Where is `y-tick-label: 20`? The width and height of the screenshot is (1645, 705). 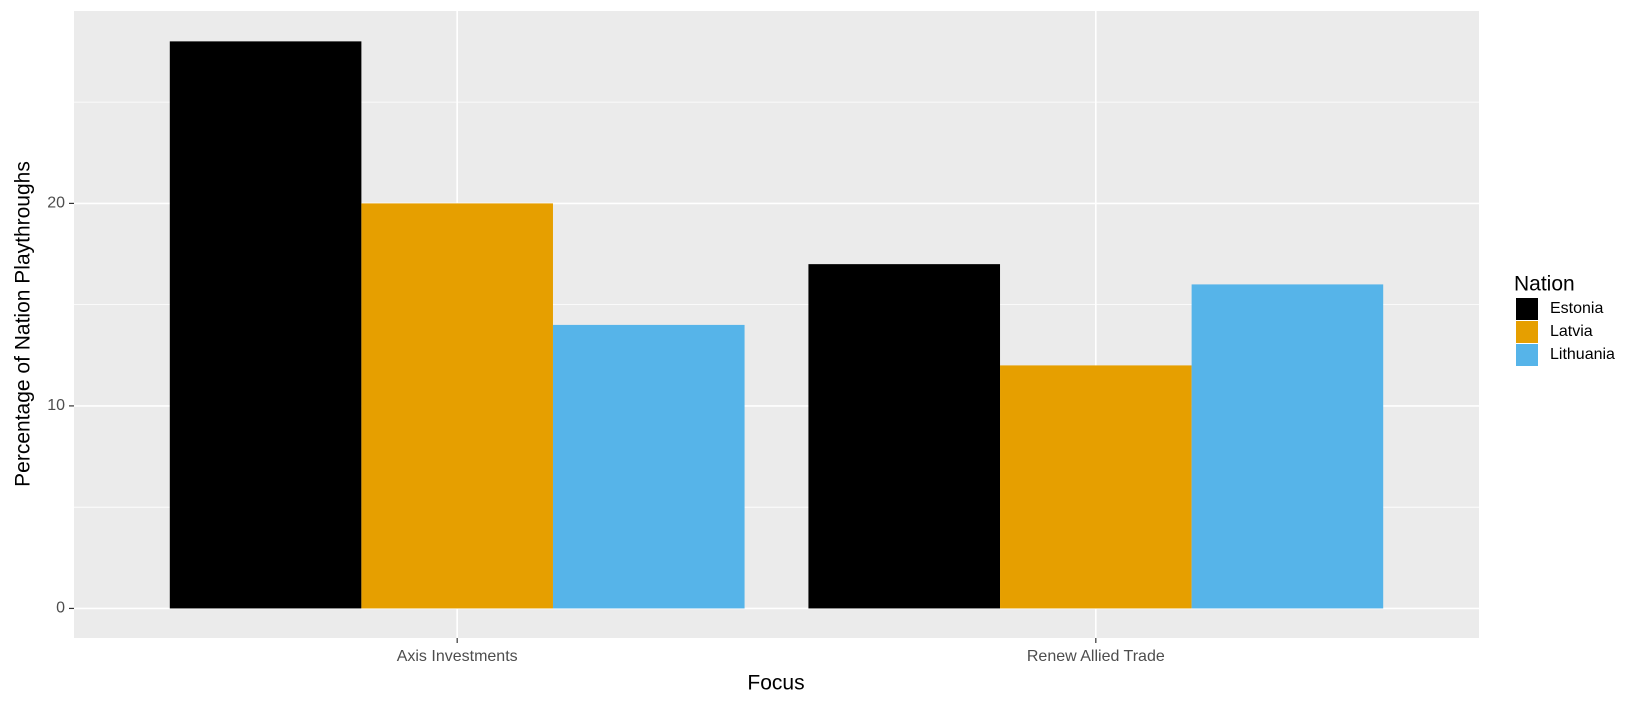
y-tick-label: 20 is located at coordinates (56, 203).